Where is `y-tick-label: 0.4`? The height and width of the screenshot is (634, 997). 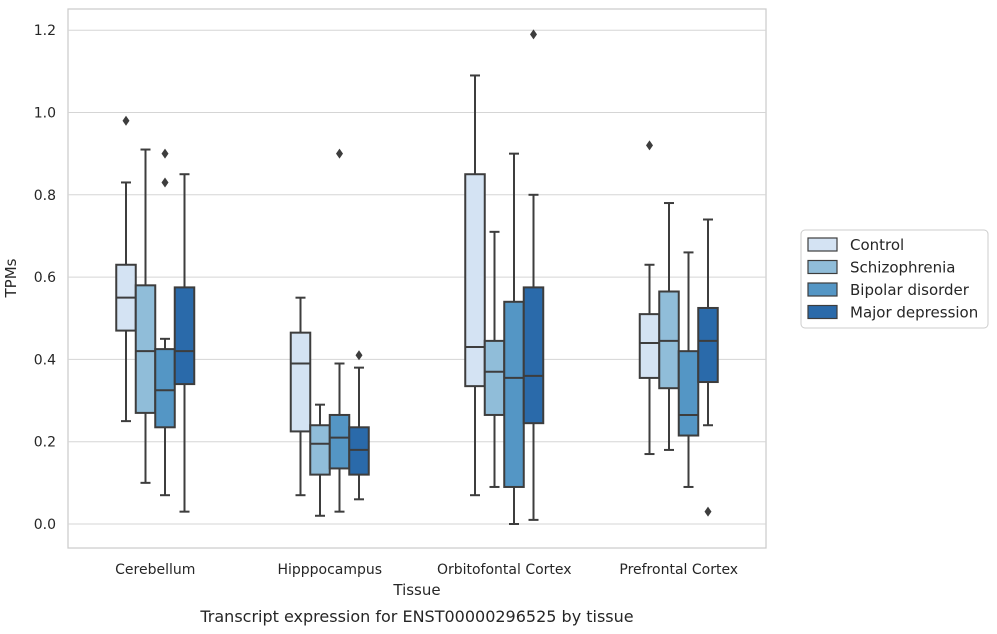 y-tick-label: 0.4 is located at coordinates (45, 360).